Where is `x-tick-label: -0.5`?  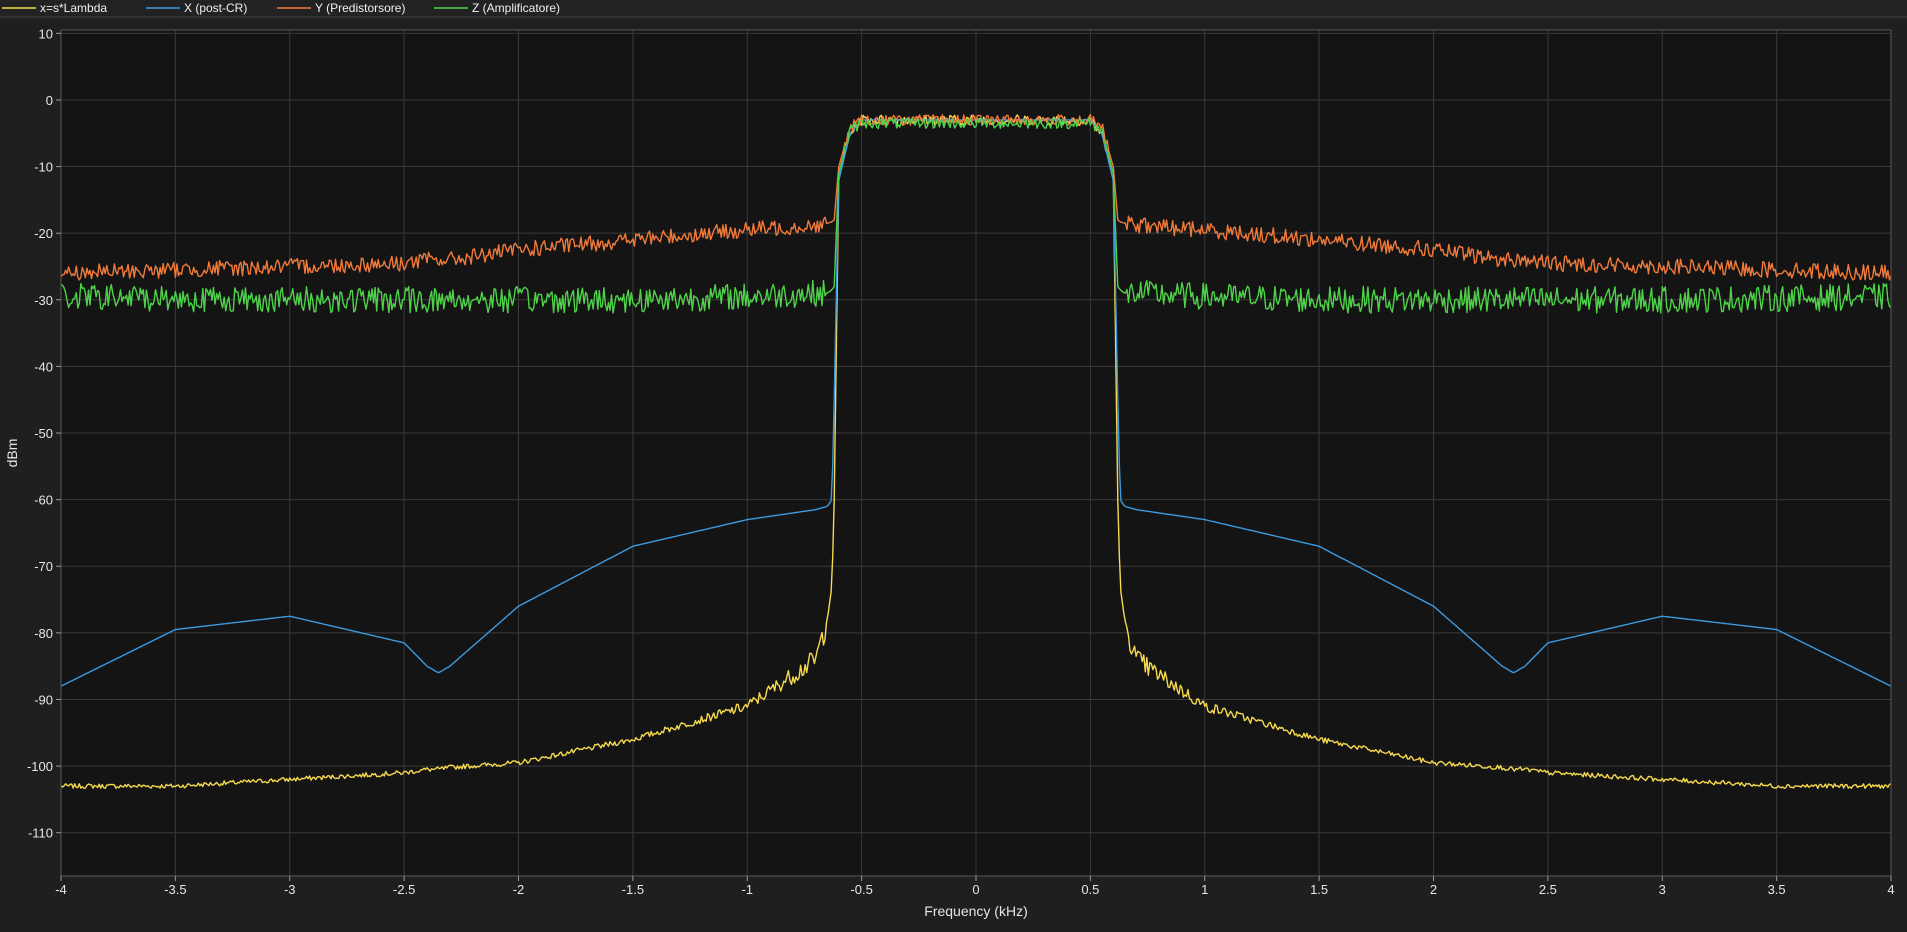
x-tick-label: -0.5 is located at coordinates (861, 889).